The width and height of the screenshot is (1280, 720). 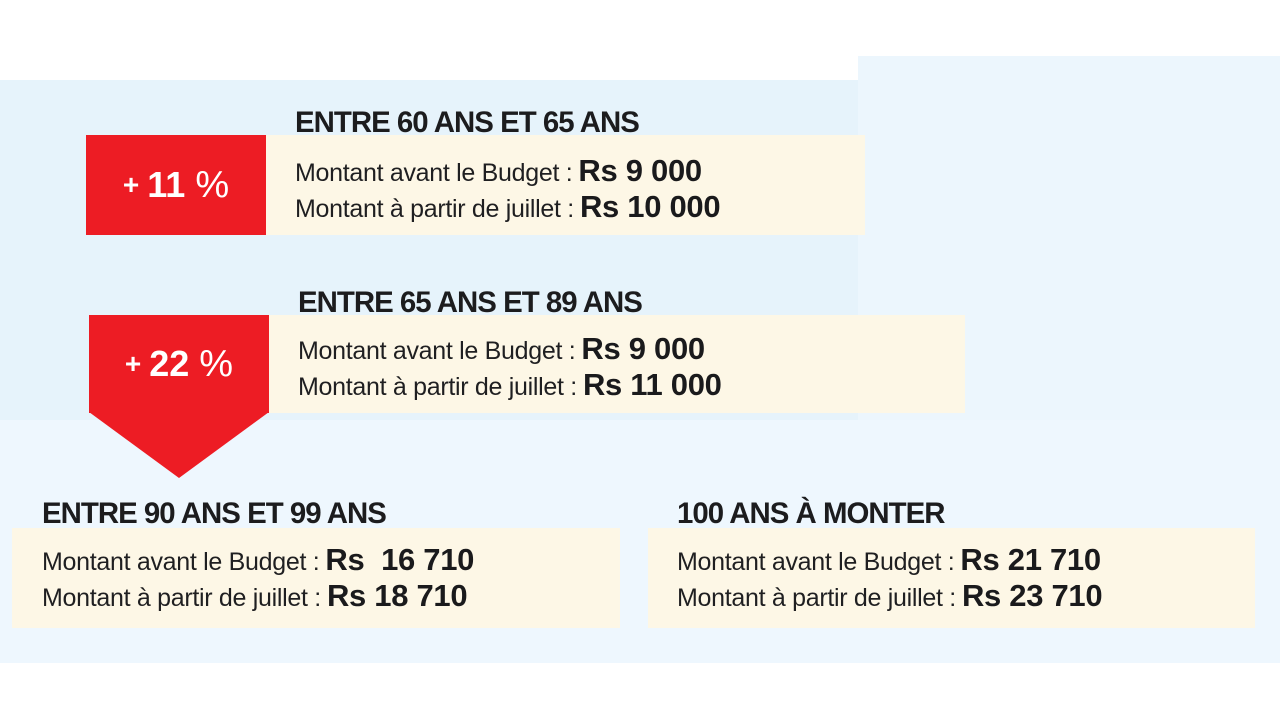 I want to click on increase-badge: + 11 %, so click(x=176, y=185).